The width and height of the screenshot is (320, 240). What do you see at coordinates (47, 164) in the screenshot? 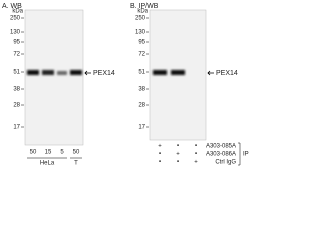
I see `group-label: HeLa` at bounding box center [47, 164].